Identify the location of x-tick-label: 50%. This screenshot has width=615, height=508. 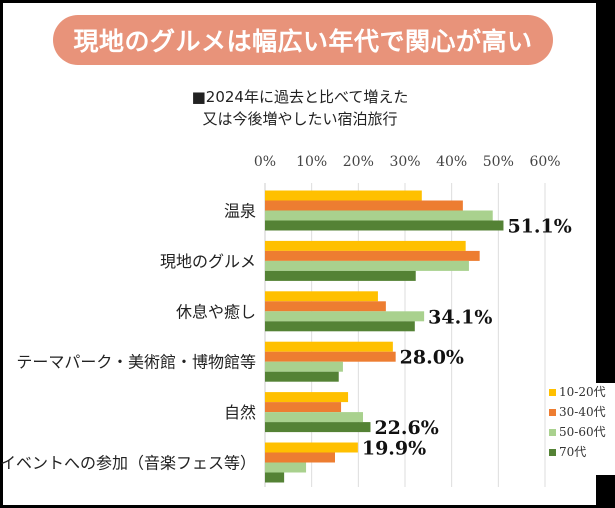
(498, 162).